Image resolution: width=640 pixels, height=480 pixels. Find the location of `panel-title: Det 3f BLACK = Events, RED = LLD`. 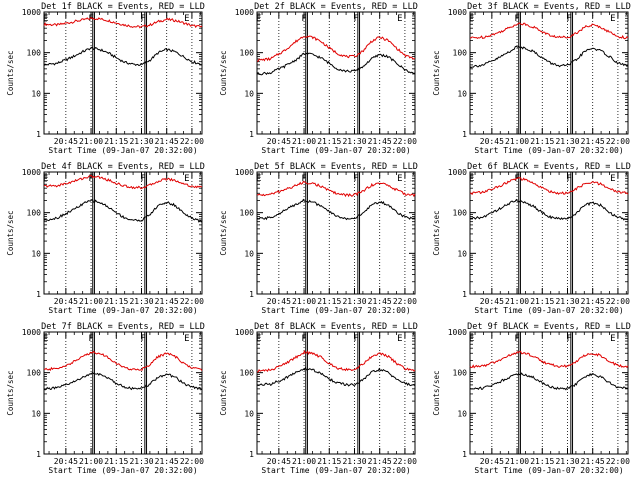

panel-title: Det 3f BLACK = Events, RED = LLD is located at coordinates (549, 7).